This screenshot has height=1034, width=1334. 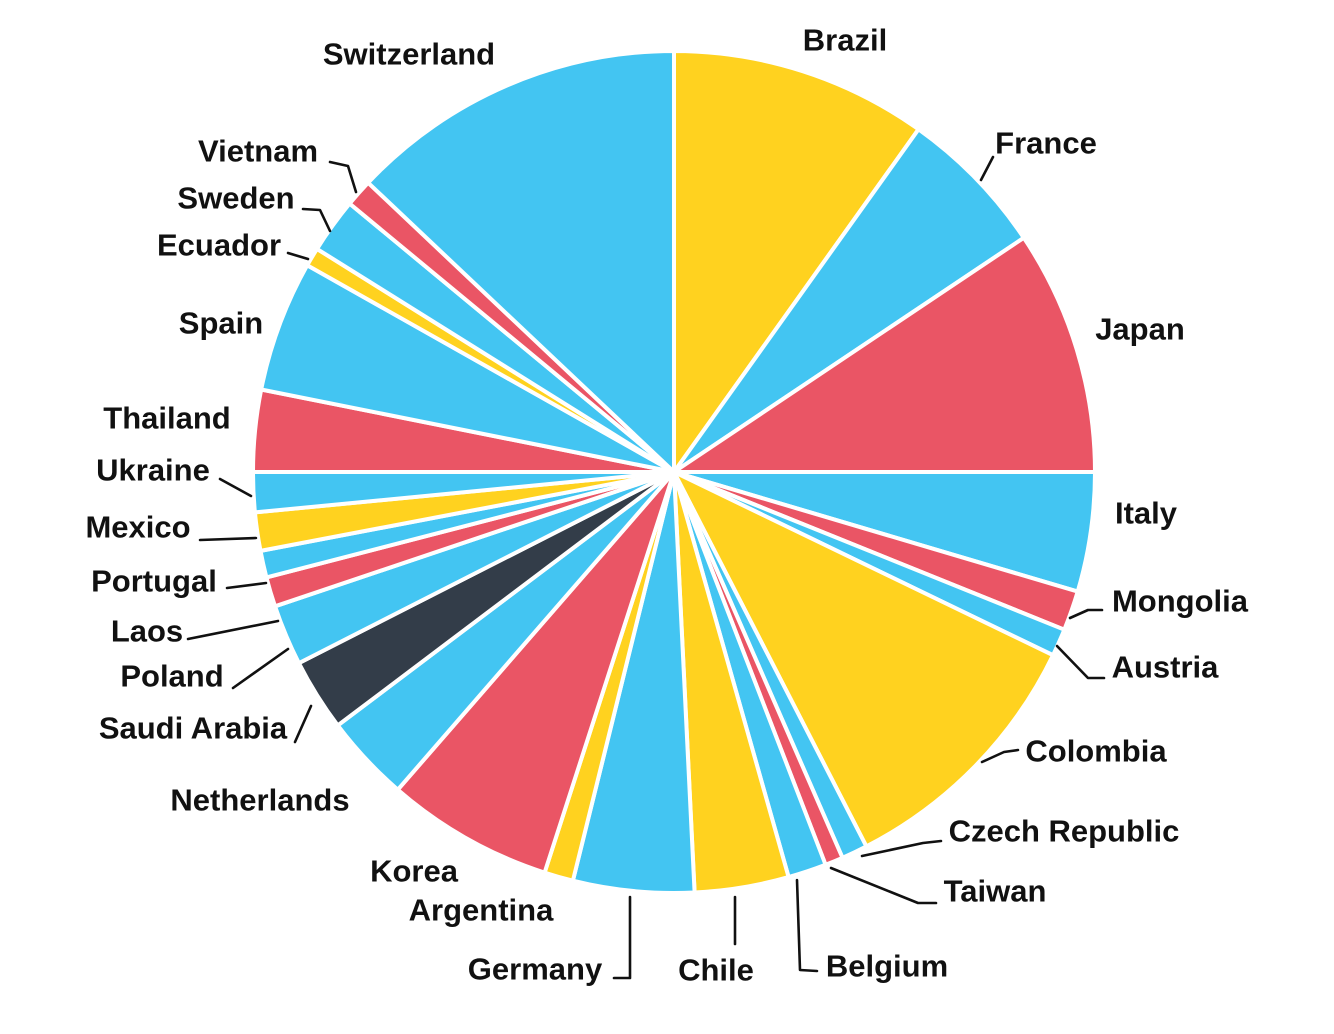 I want to click on slice-brazil, so click(x=796, y=261).